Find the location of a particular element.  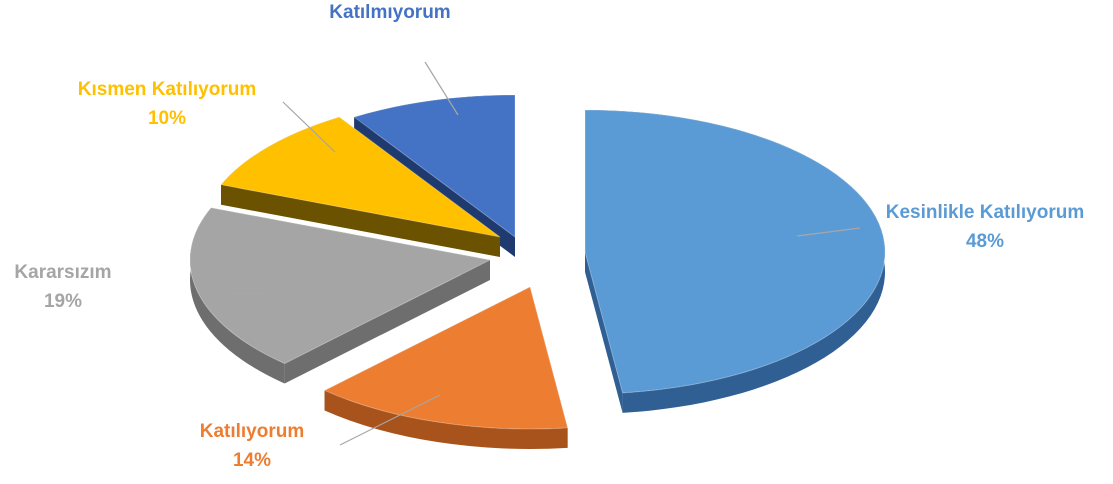

slice-label-3: Kısmen Katılıyorum is located at coordinates (167, 89).